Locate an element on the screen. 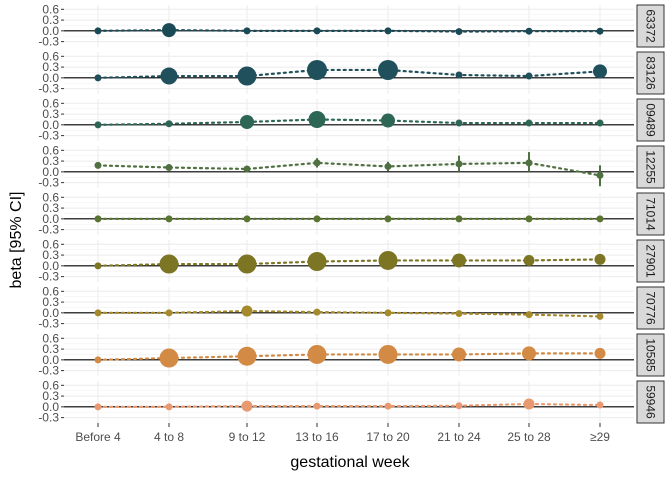 The height and width of the screenshot is (480, 672). y-axis-title: beta [95% CI] is located at coordinates (16, 240).